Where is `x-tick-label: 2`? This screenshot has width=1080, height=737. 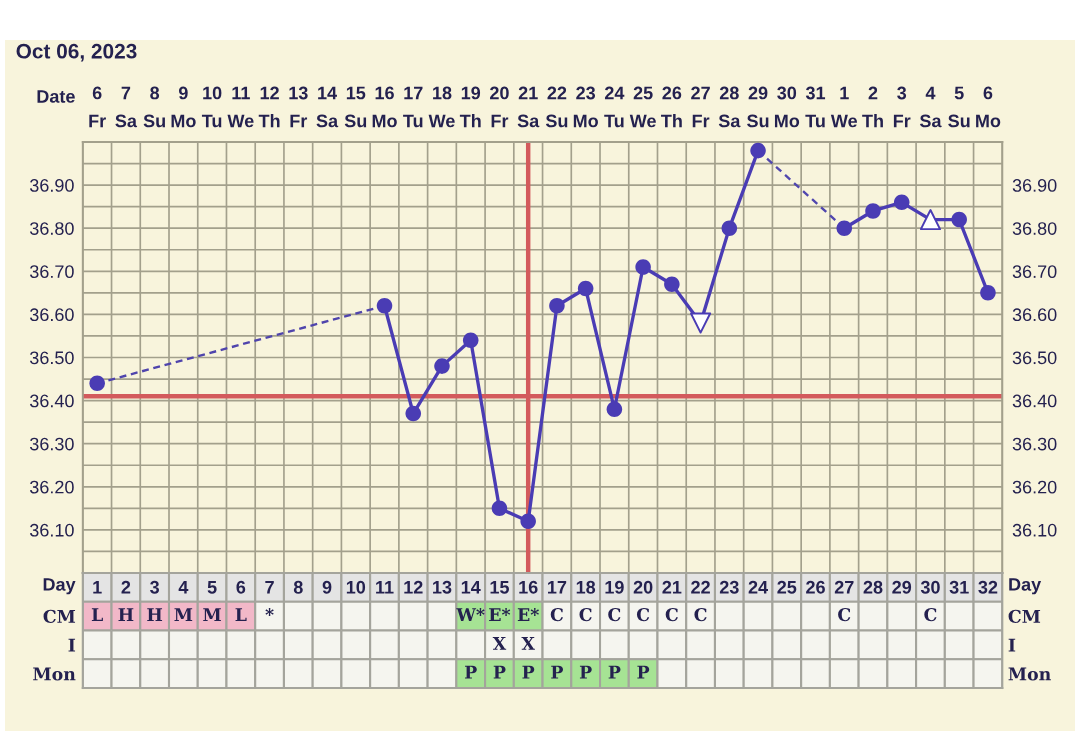
x-tick-label: 2 is located at coordinates (126, 587).